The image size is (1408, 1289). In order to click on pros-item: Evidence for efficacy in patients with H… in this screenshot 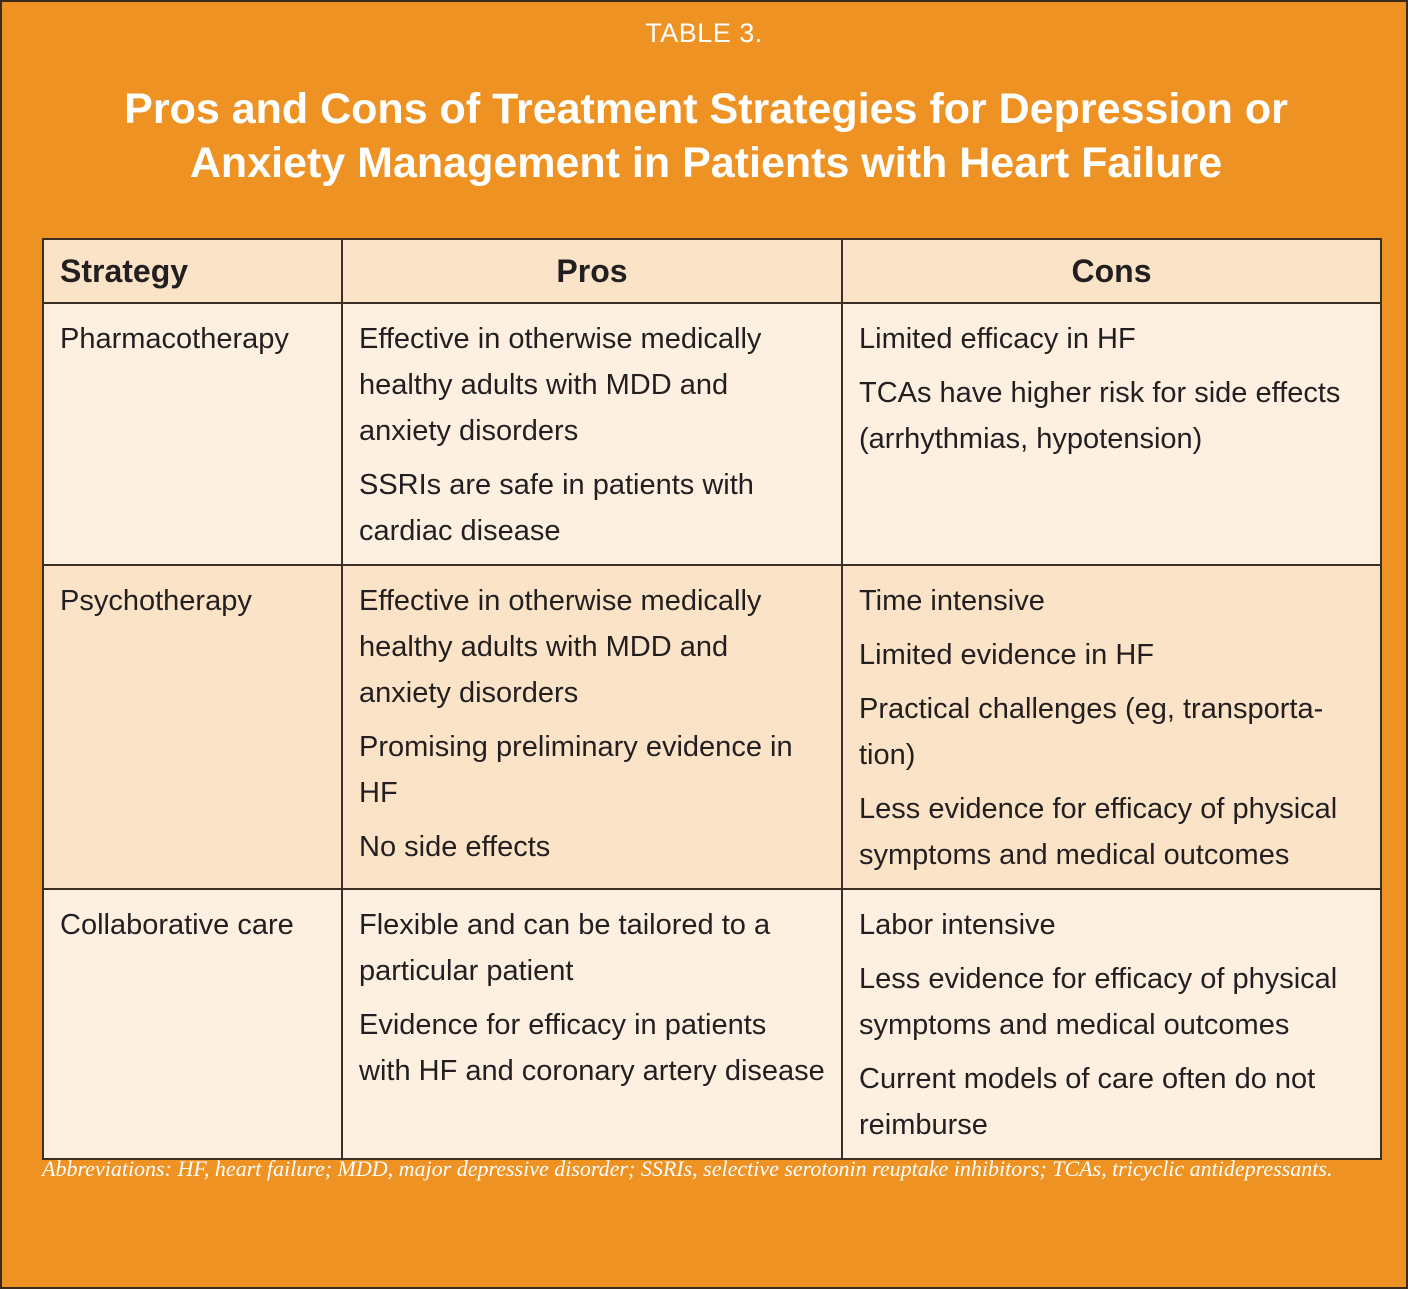, I will do `click(592, 1048)`.